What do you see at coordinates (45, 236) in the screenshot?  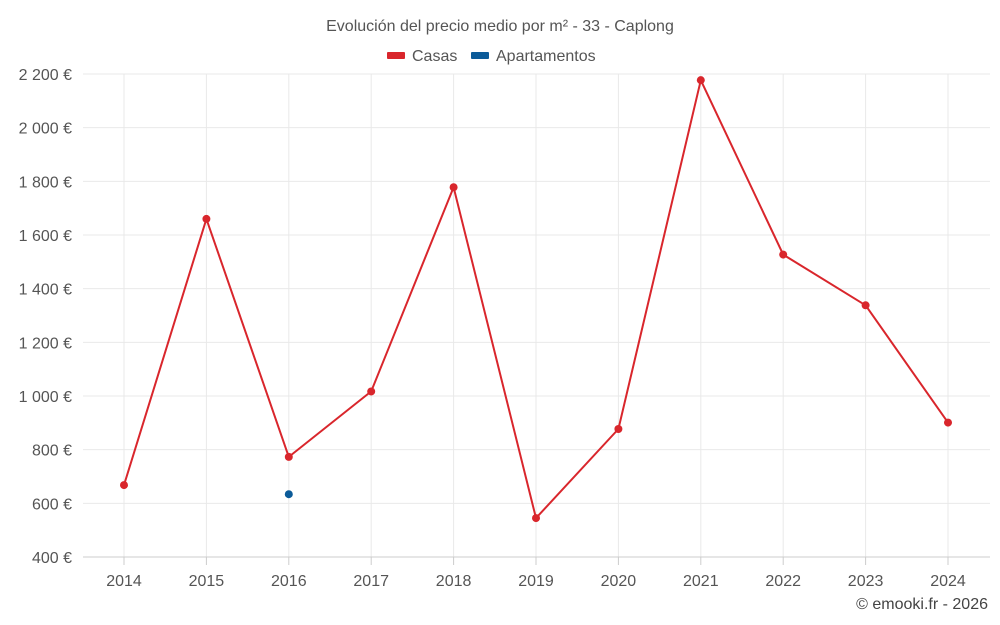 I see `y-tick-label: 1 600 €` at bounding box center [45, 236].